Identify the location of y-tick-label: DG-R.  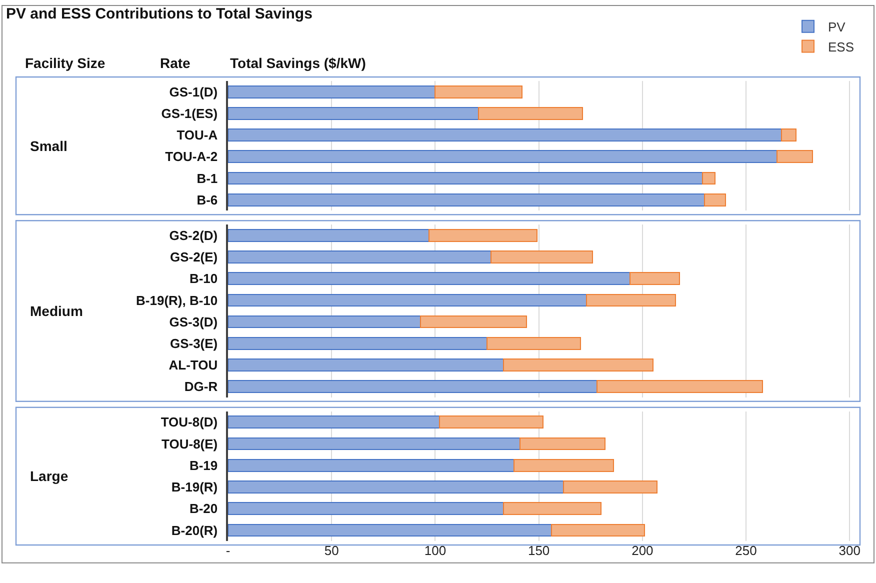
(201, 386).